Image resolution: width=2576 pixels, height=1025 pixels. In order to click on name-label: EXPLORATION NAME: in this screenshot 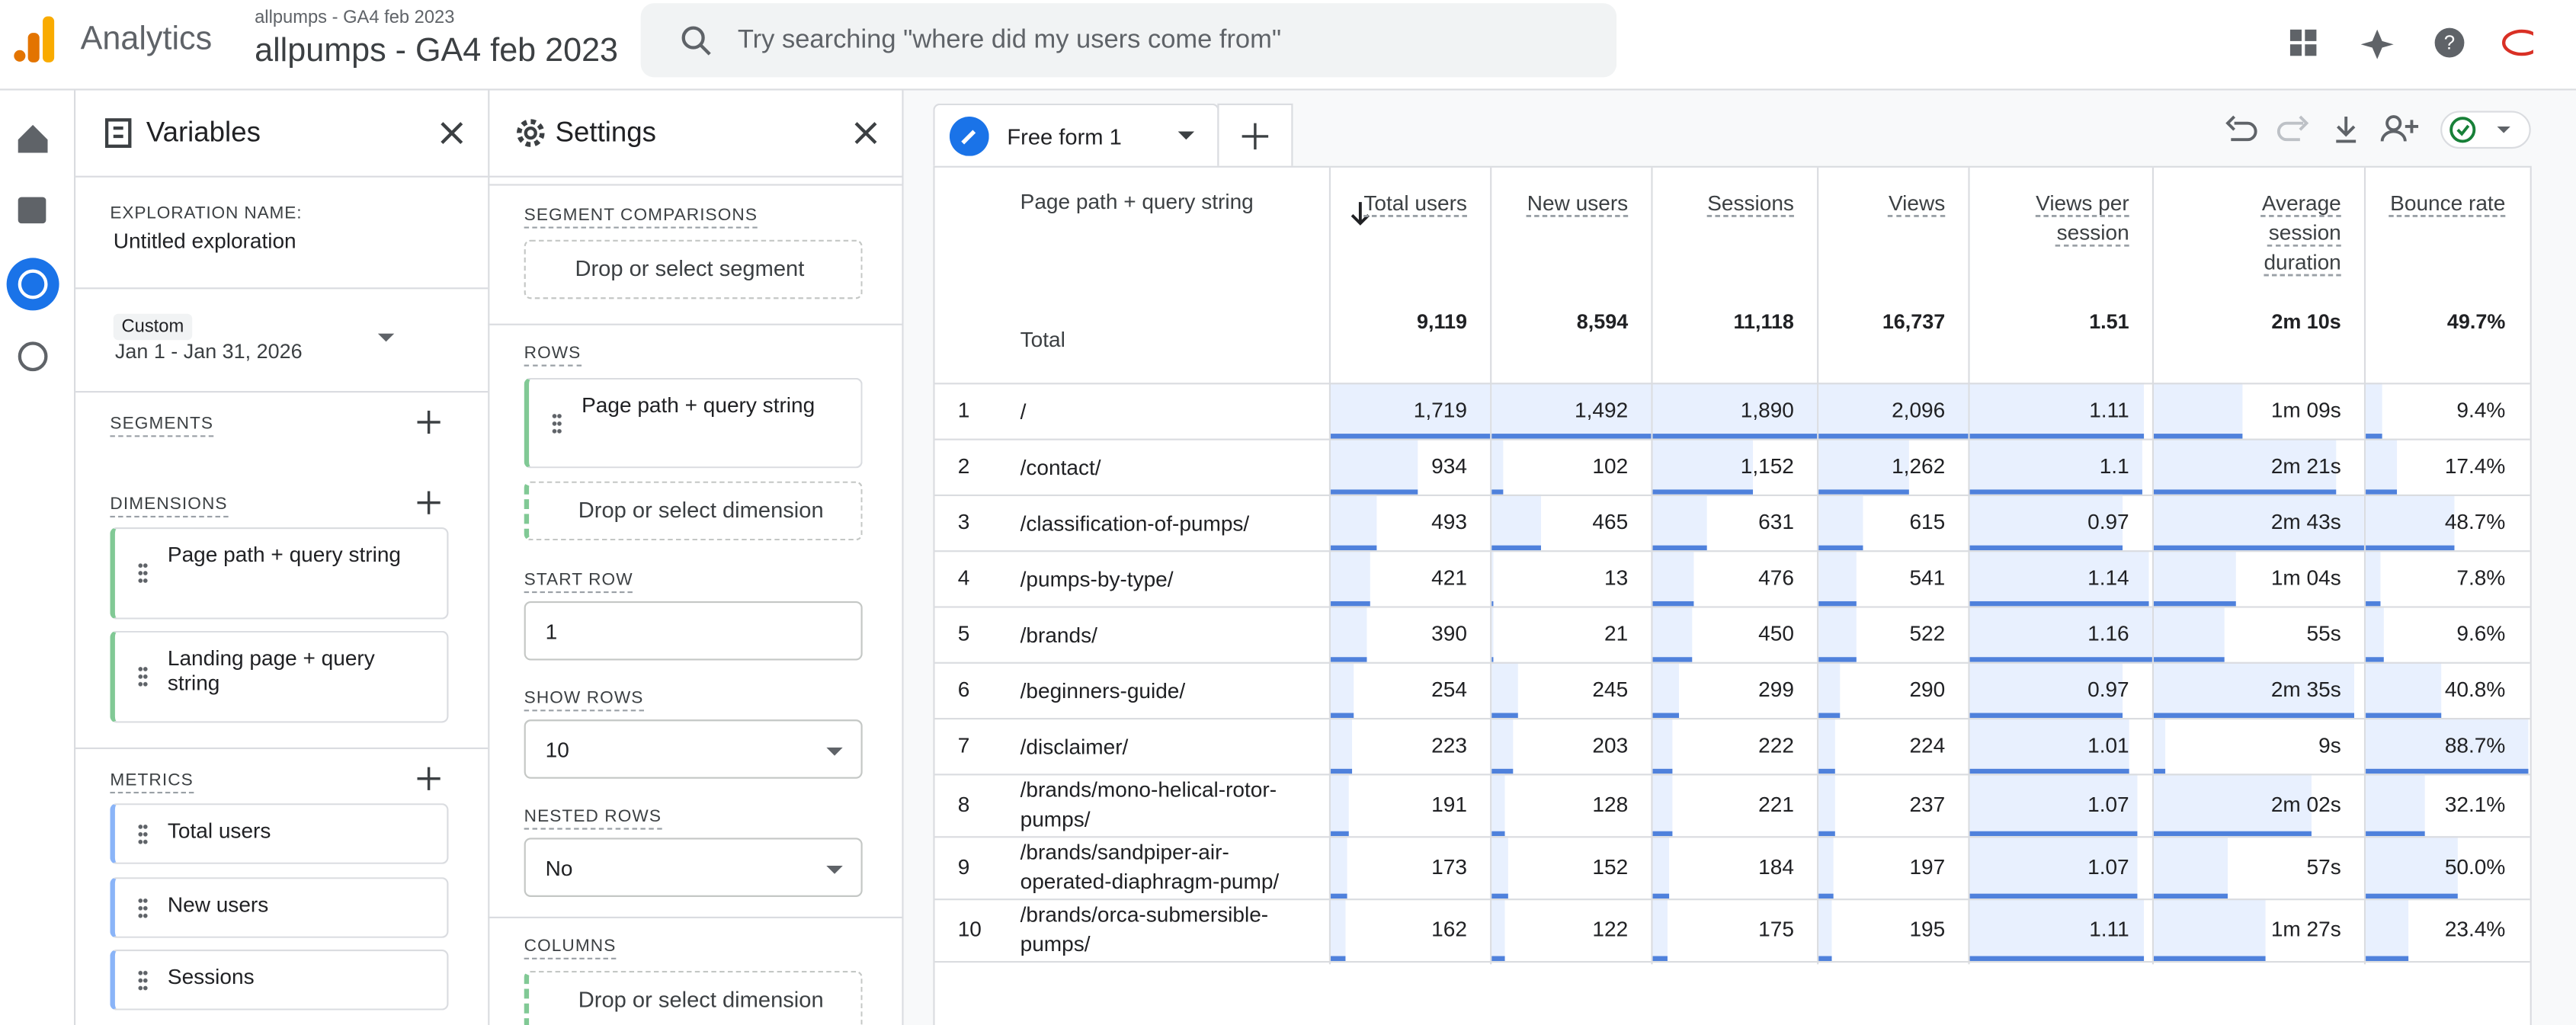, I will do `click(206, 214)`.